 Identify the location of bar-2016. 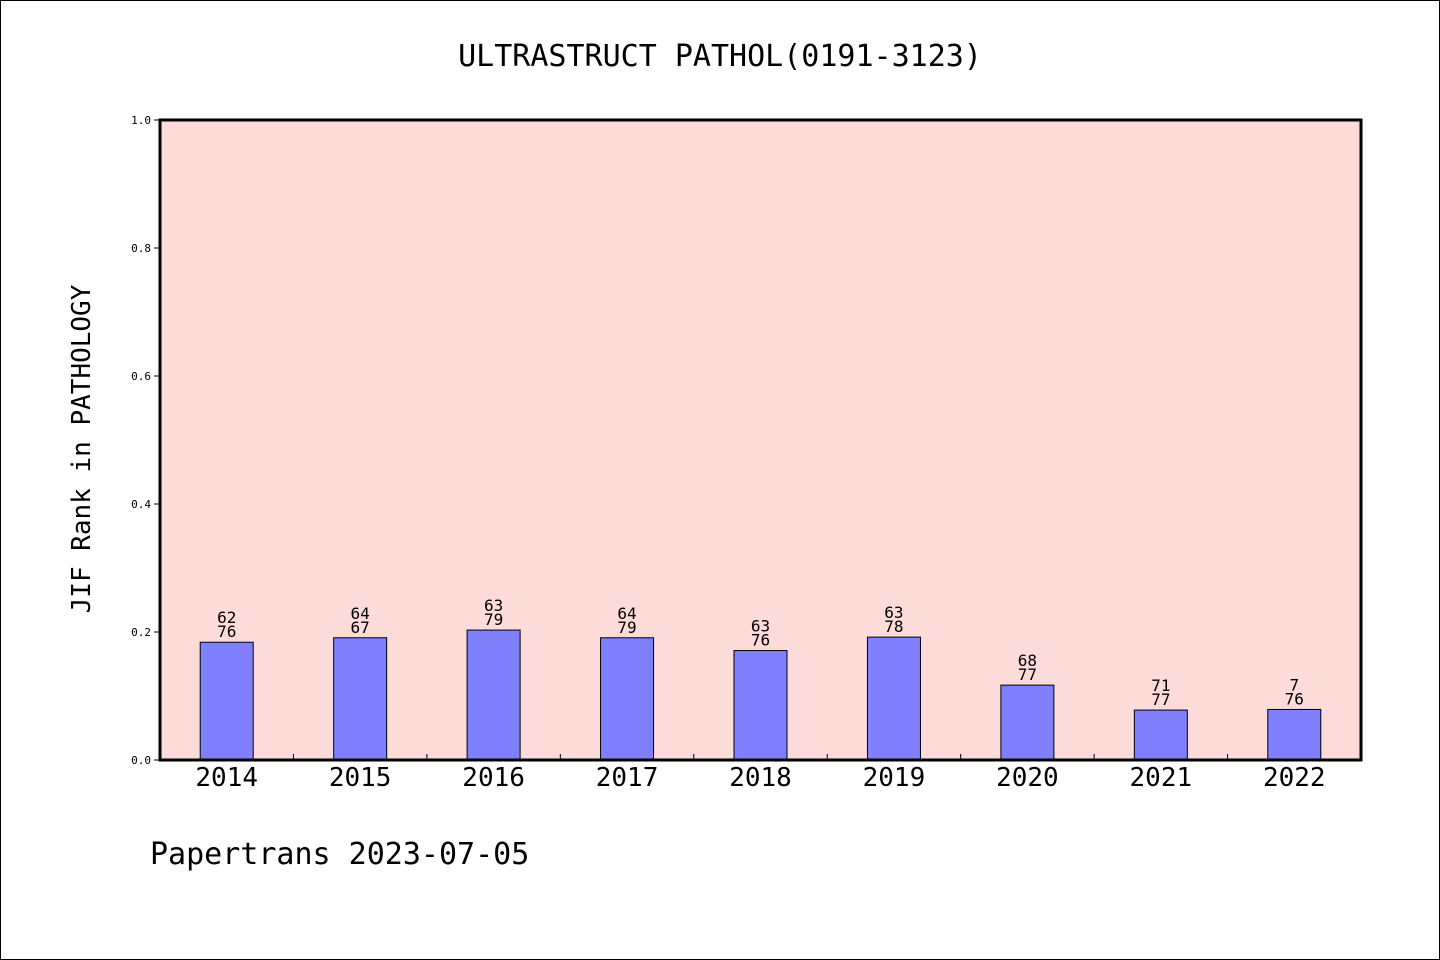
(493, 695).